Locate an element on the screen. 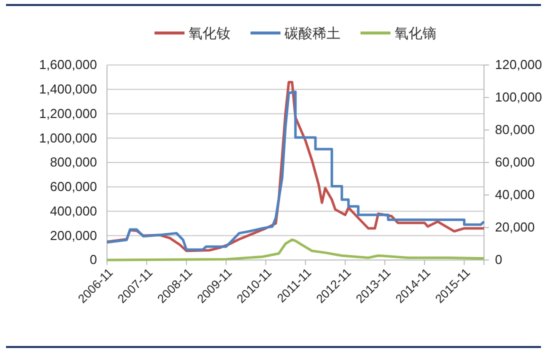  y-tick-label: 1,000,000 is located at coordinates (68, 138).